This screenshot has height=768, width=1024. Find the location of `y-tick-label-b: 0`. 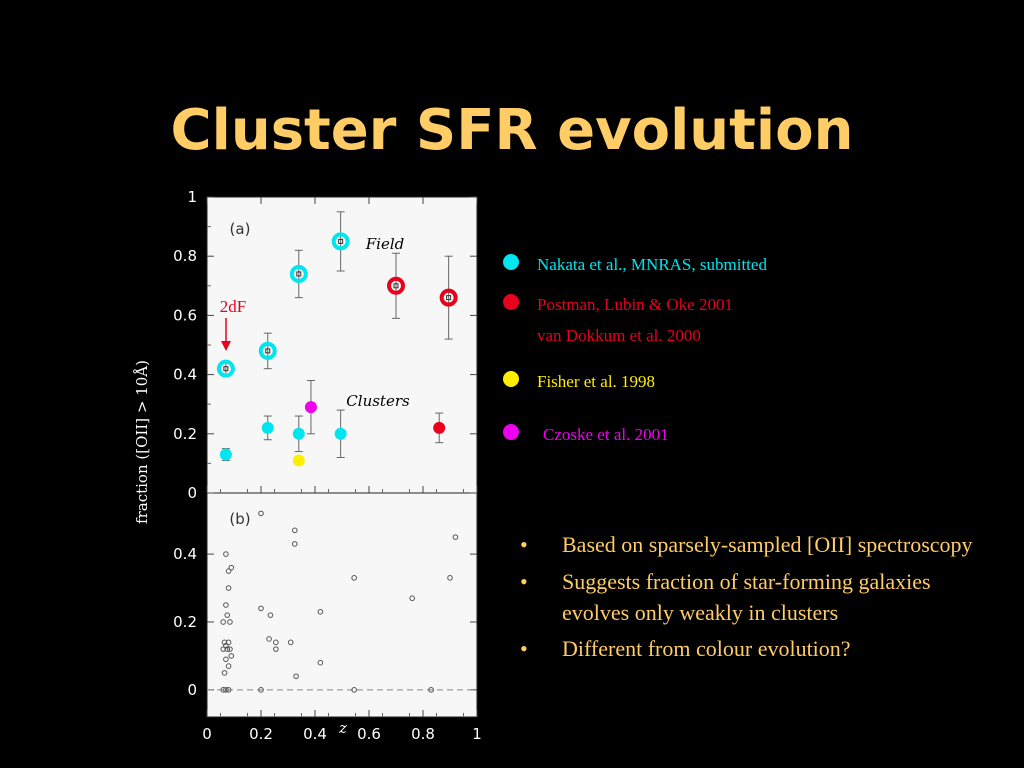

y-tick-label-b: 0 is located at coordinates (192, 690).